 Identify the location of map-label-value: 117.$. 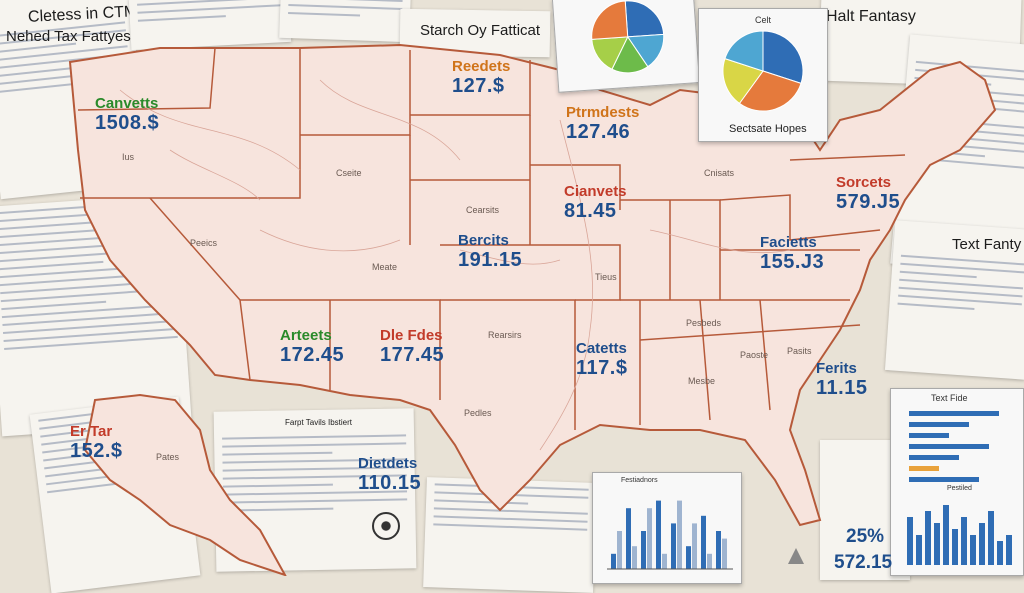
(602, 368).